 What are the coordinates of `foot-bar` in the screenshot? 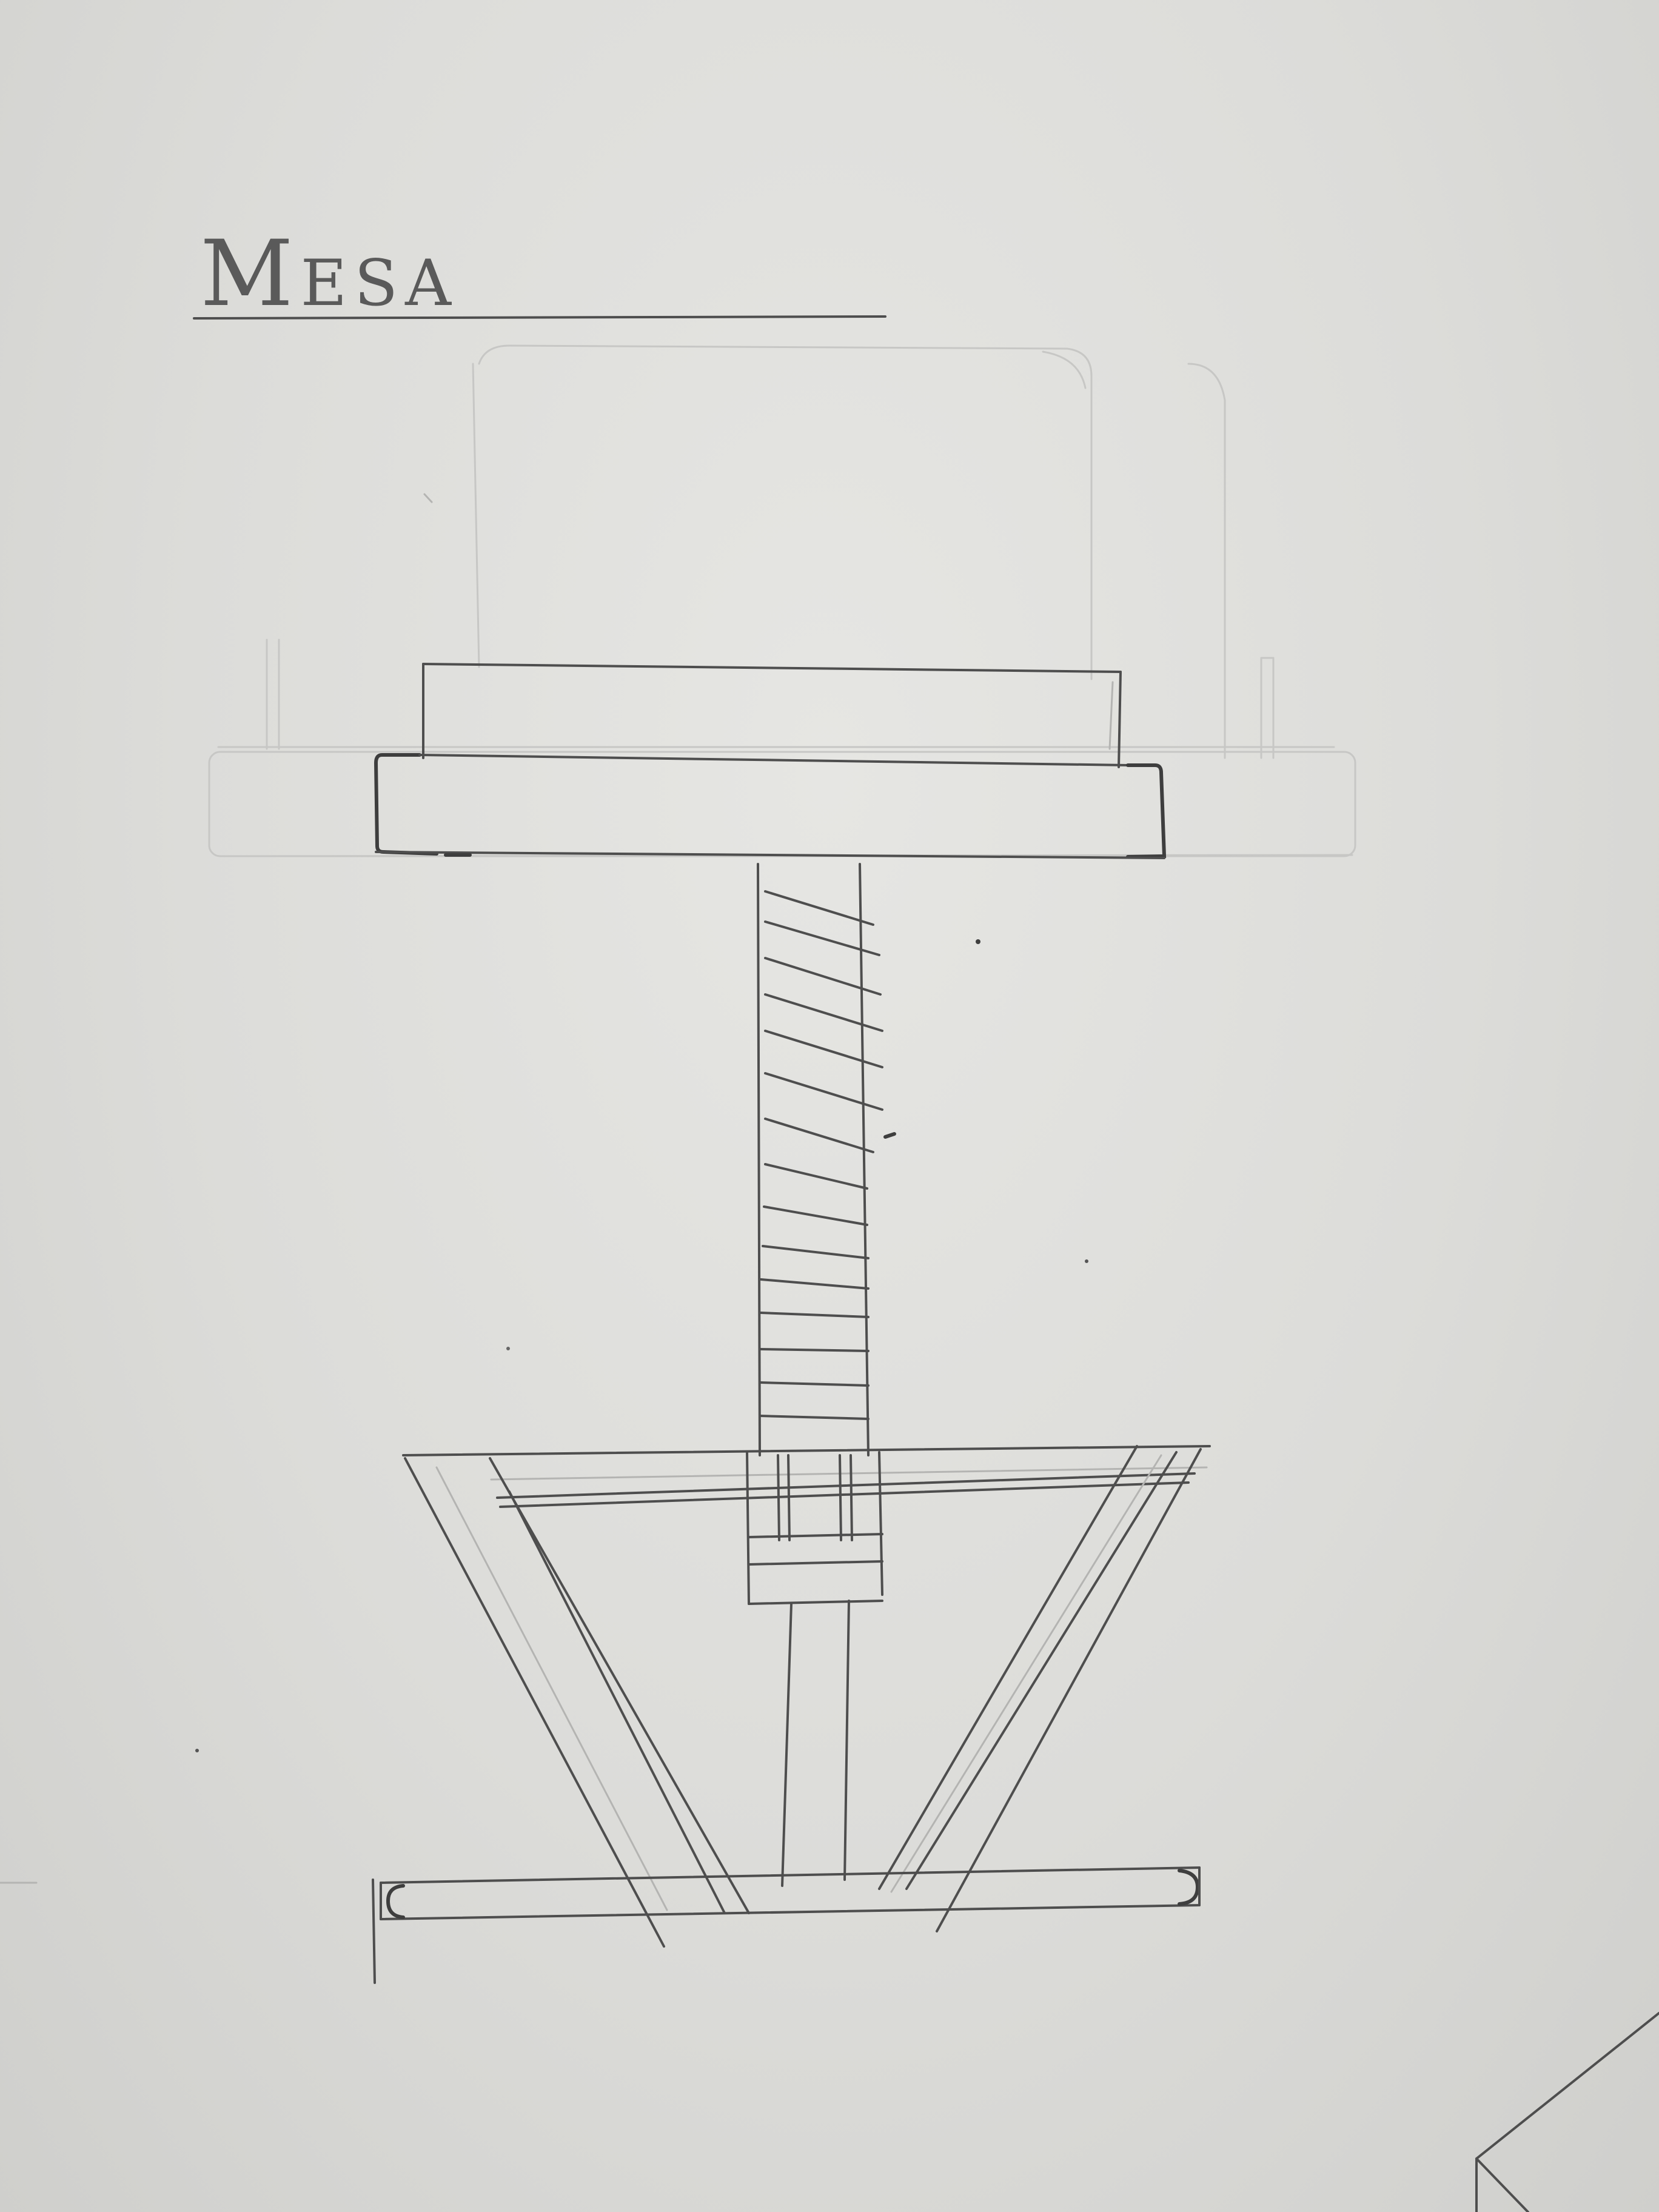 It's located at (787, 1925).